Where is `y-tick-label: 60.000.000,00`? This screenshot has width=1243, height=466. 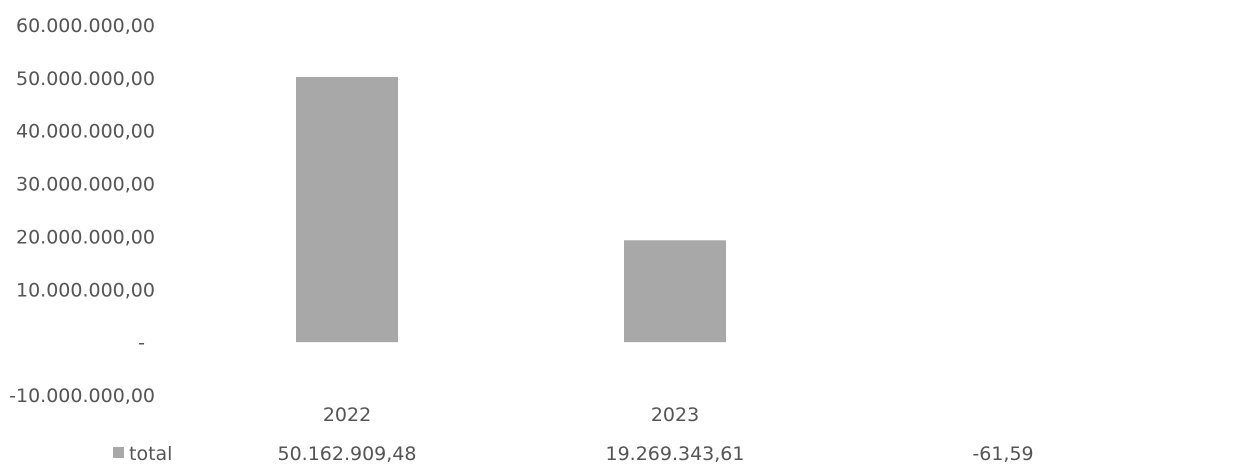
y-tick-label: 60.000.000,00 is located at coordinates (85, 26).